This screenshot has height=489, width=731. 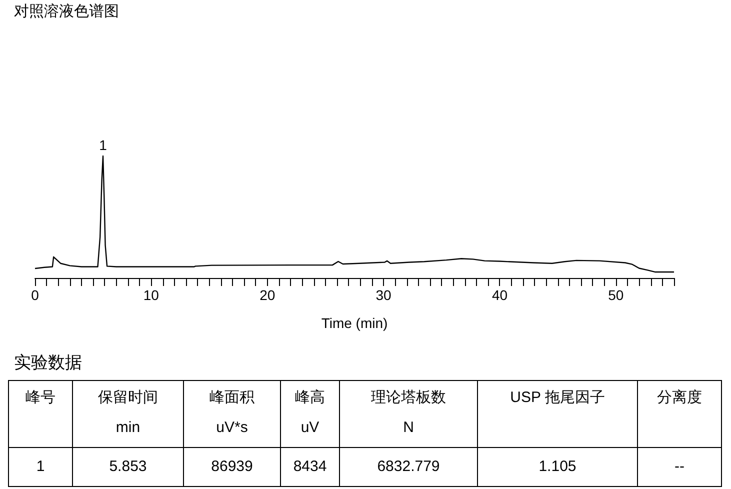 What do you see at coordinates (409, 414) in the screenshot?
I see `text: 理论塔板数 N` at bounding box center [409, 414].